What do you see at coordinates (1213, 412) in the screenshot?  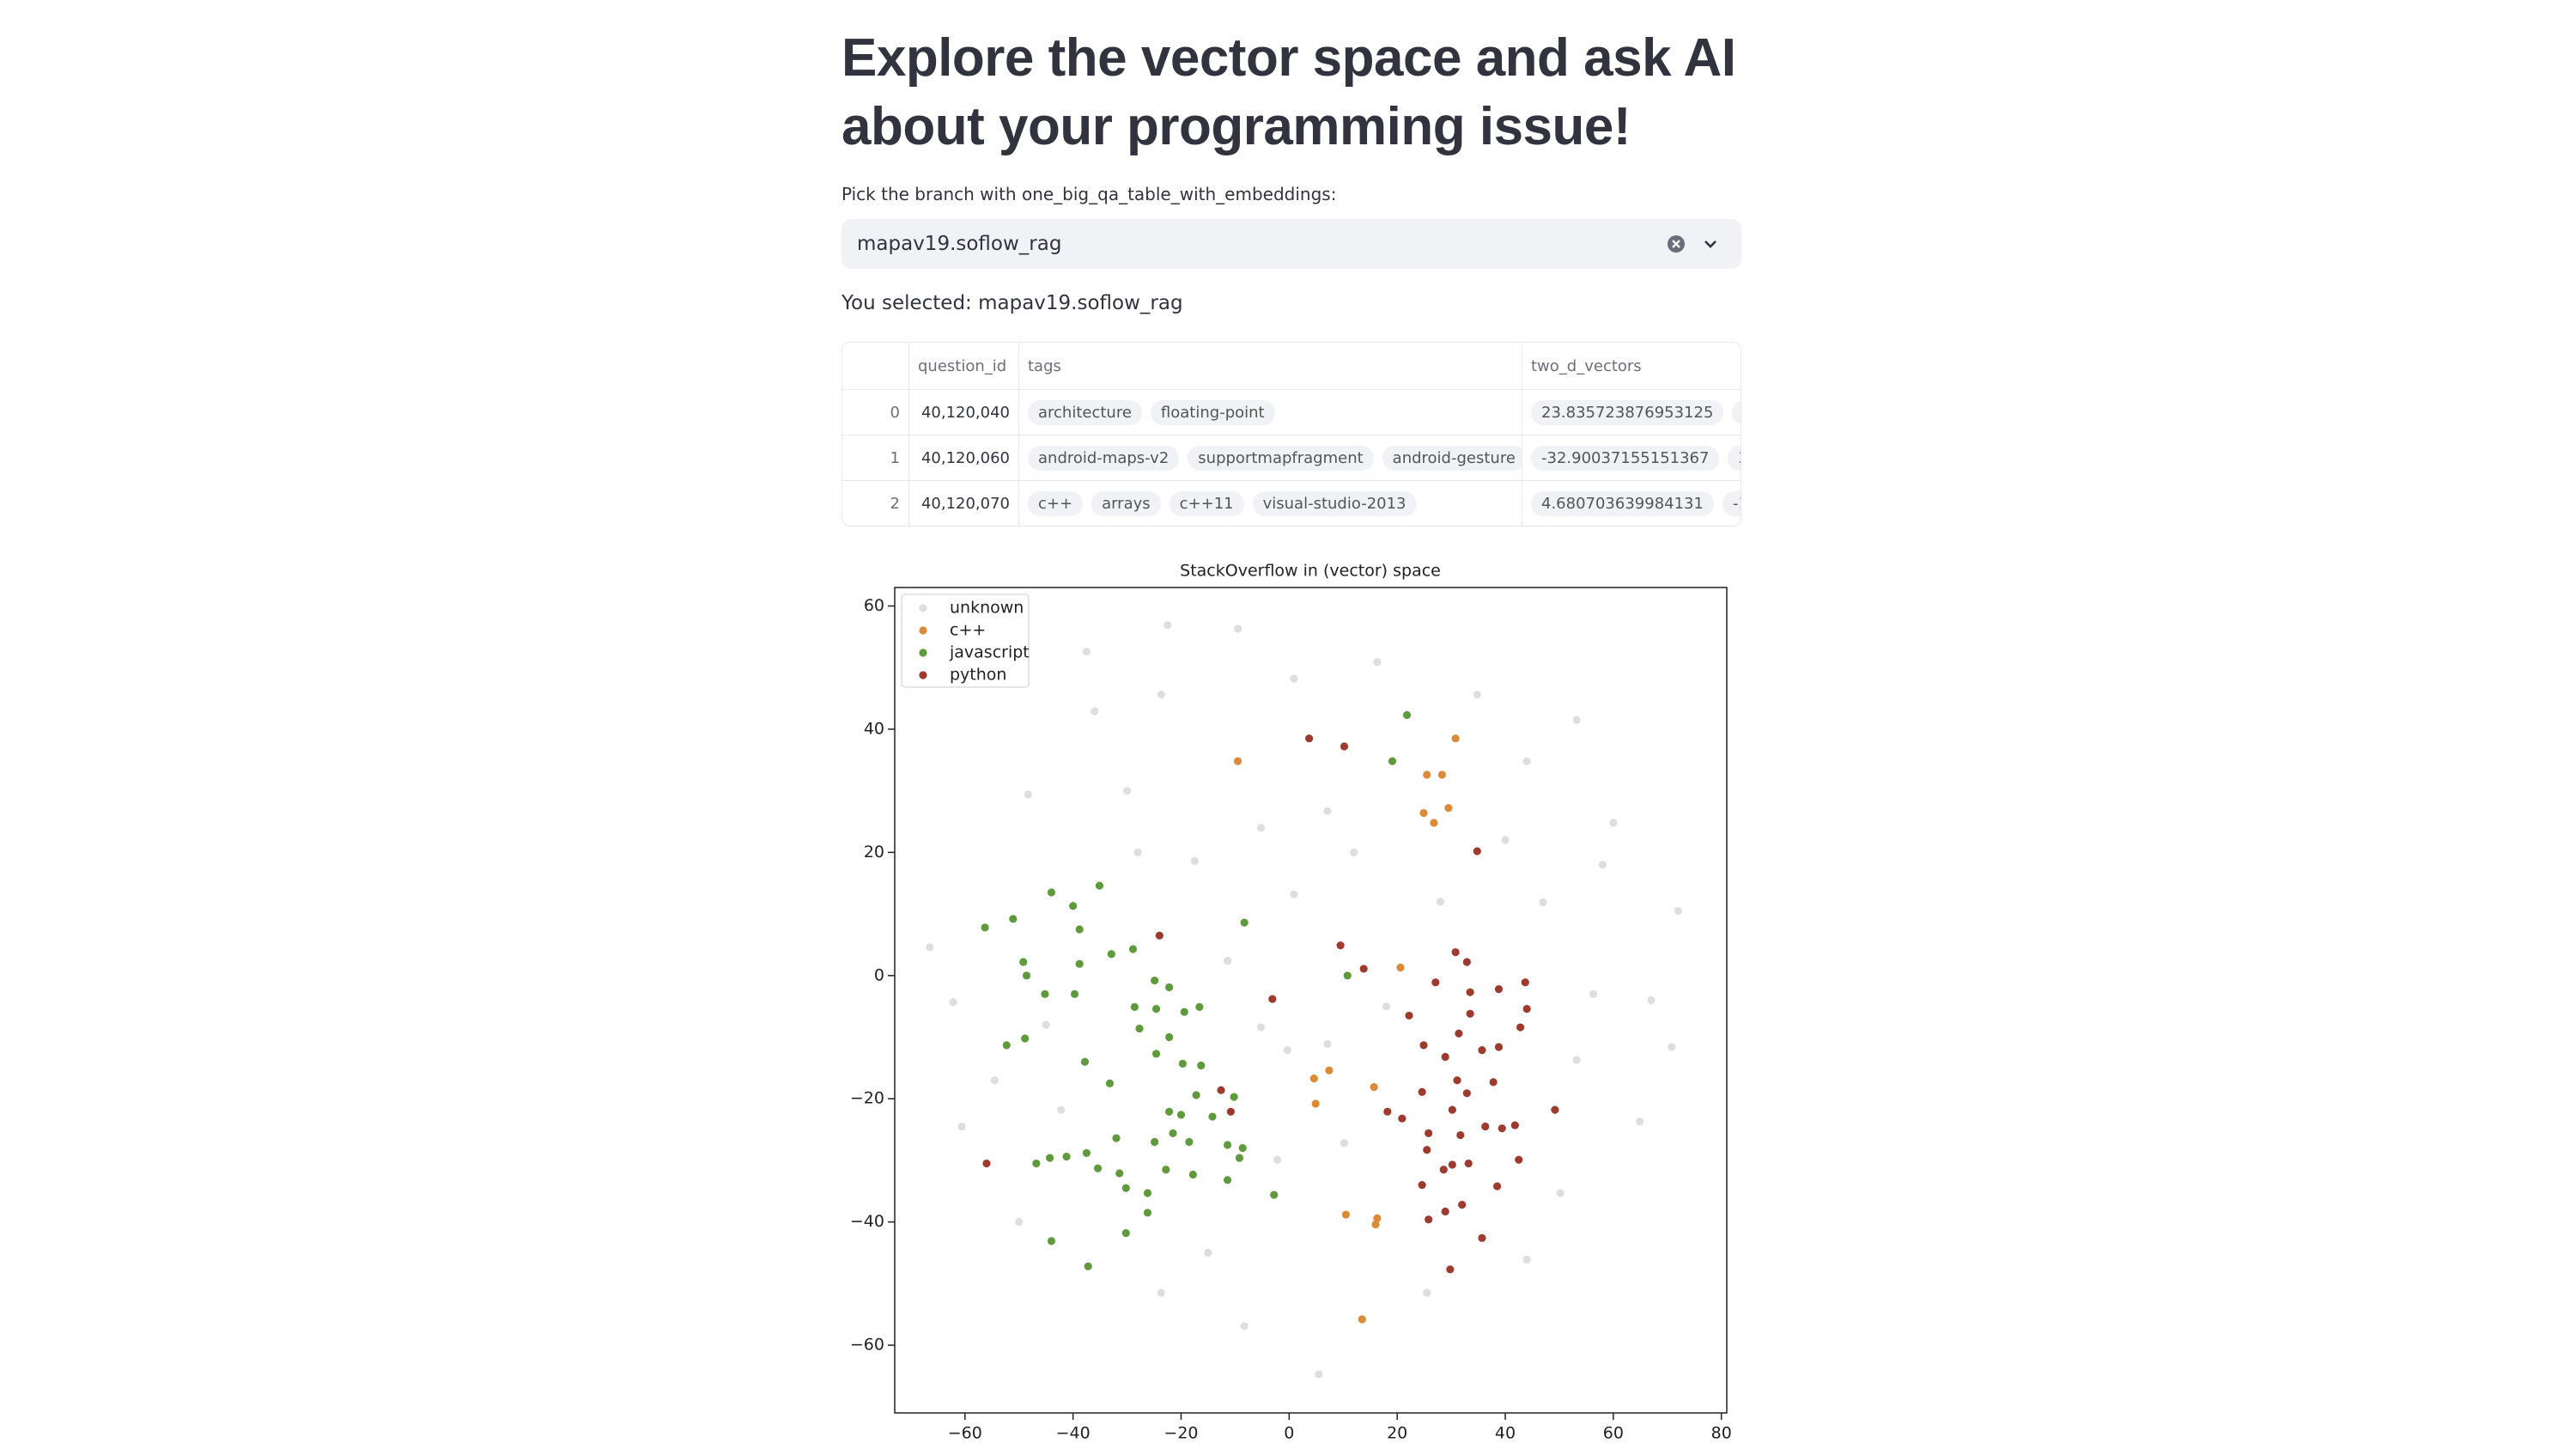 I see `tag-pill: floating-point` at bounding box center [1213, 412].